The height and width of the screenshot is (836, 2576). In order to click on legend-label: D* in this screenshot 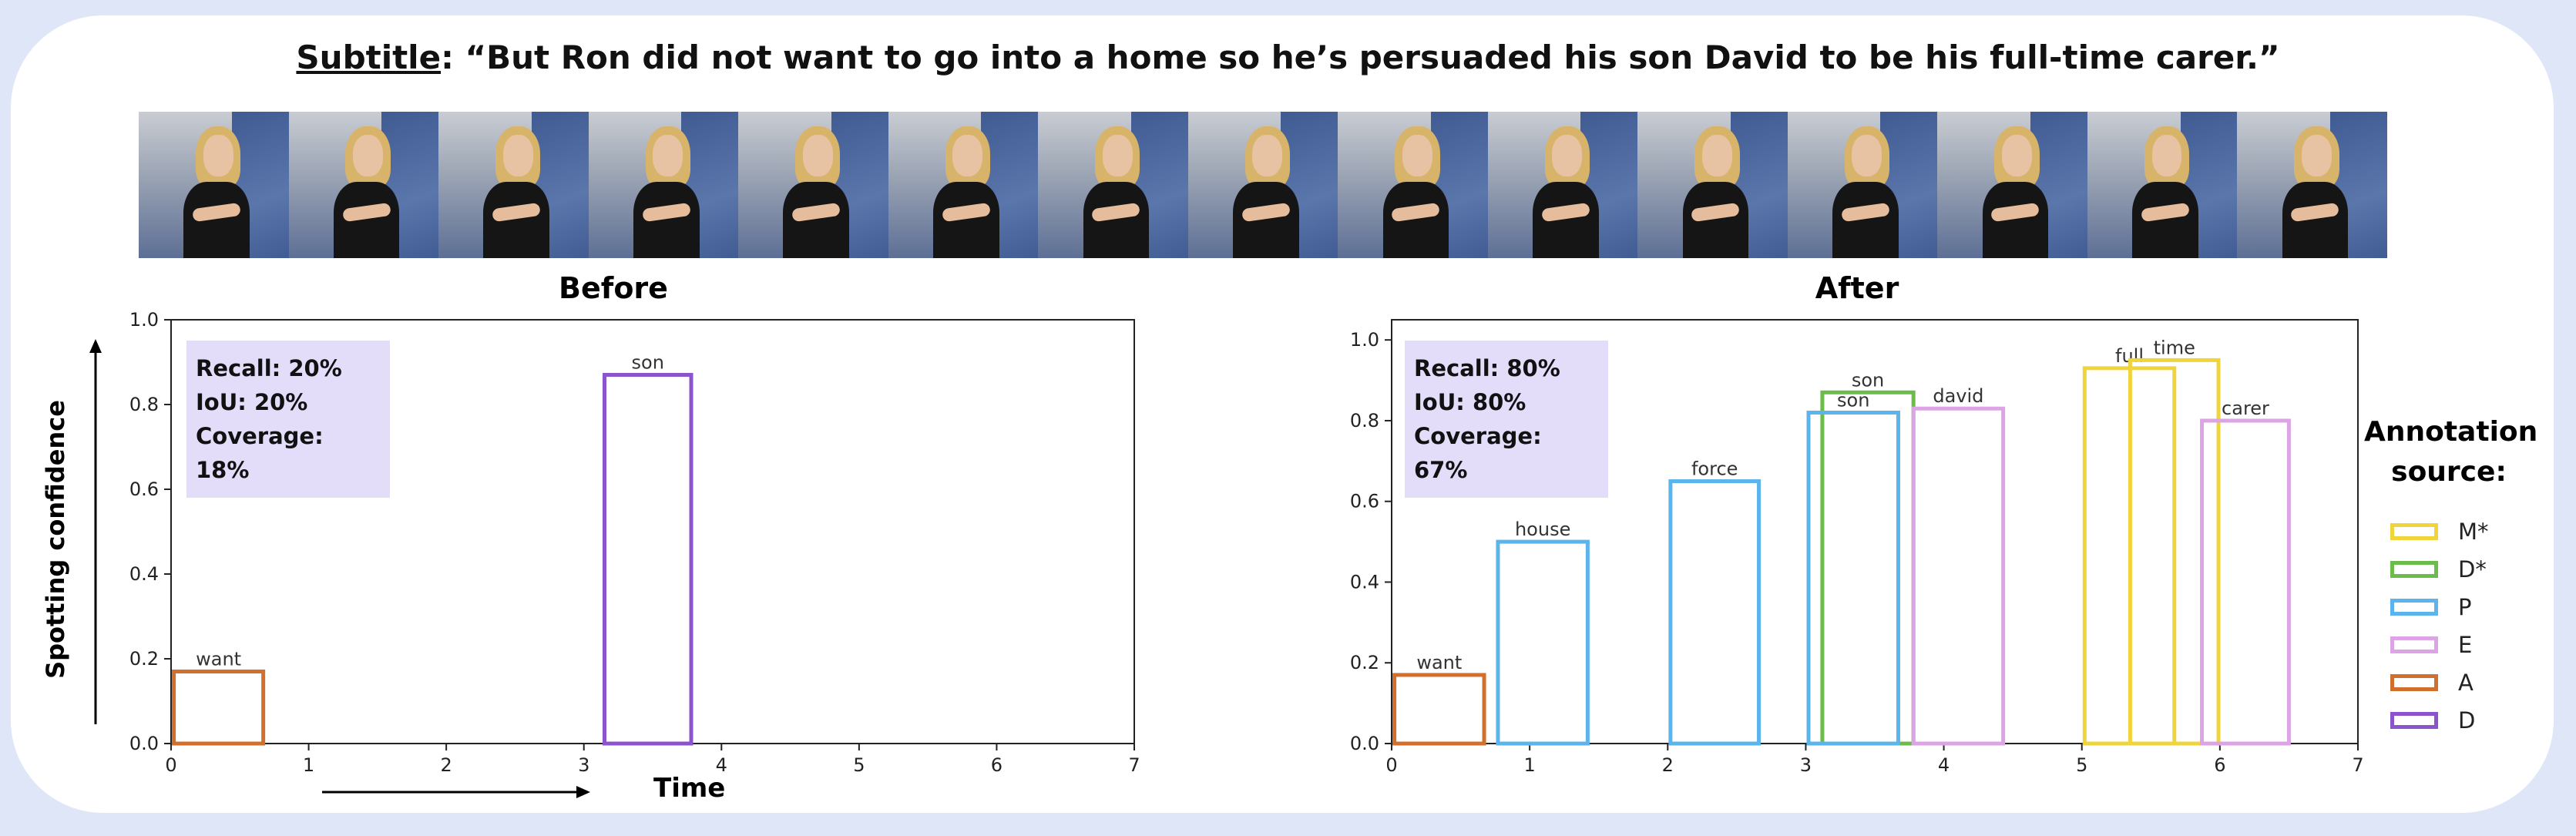, I will do `click(2472, 569)`.